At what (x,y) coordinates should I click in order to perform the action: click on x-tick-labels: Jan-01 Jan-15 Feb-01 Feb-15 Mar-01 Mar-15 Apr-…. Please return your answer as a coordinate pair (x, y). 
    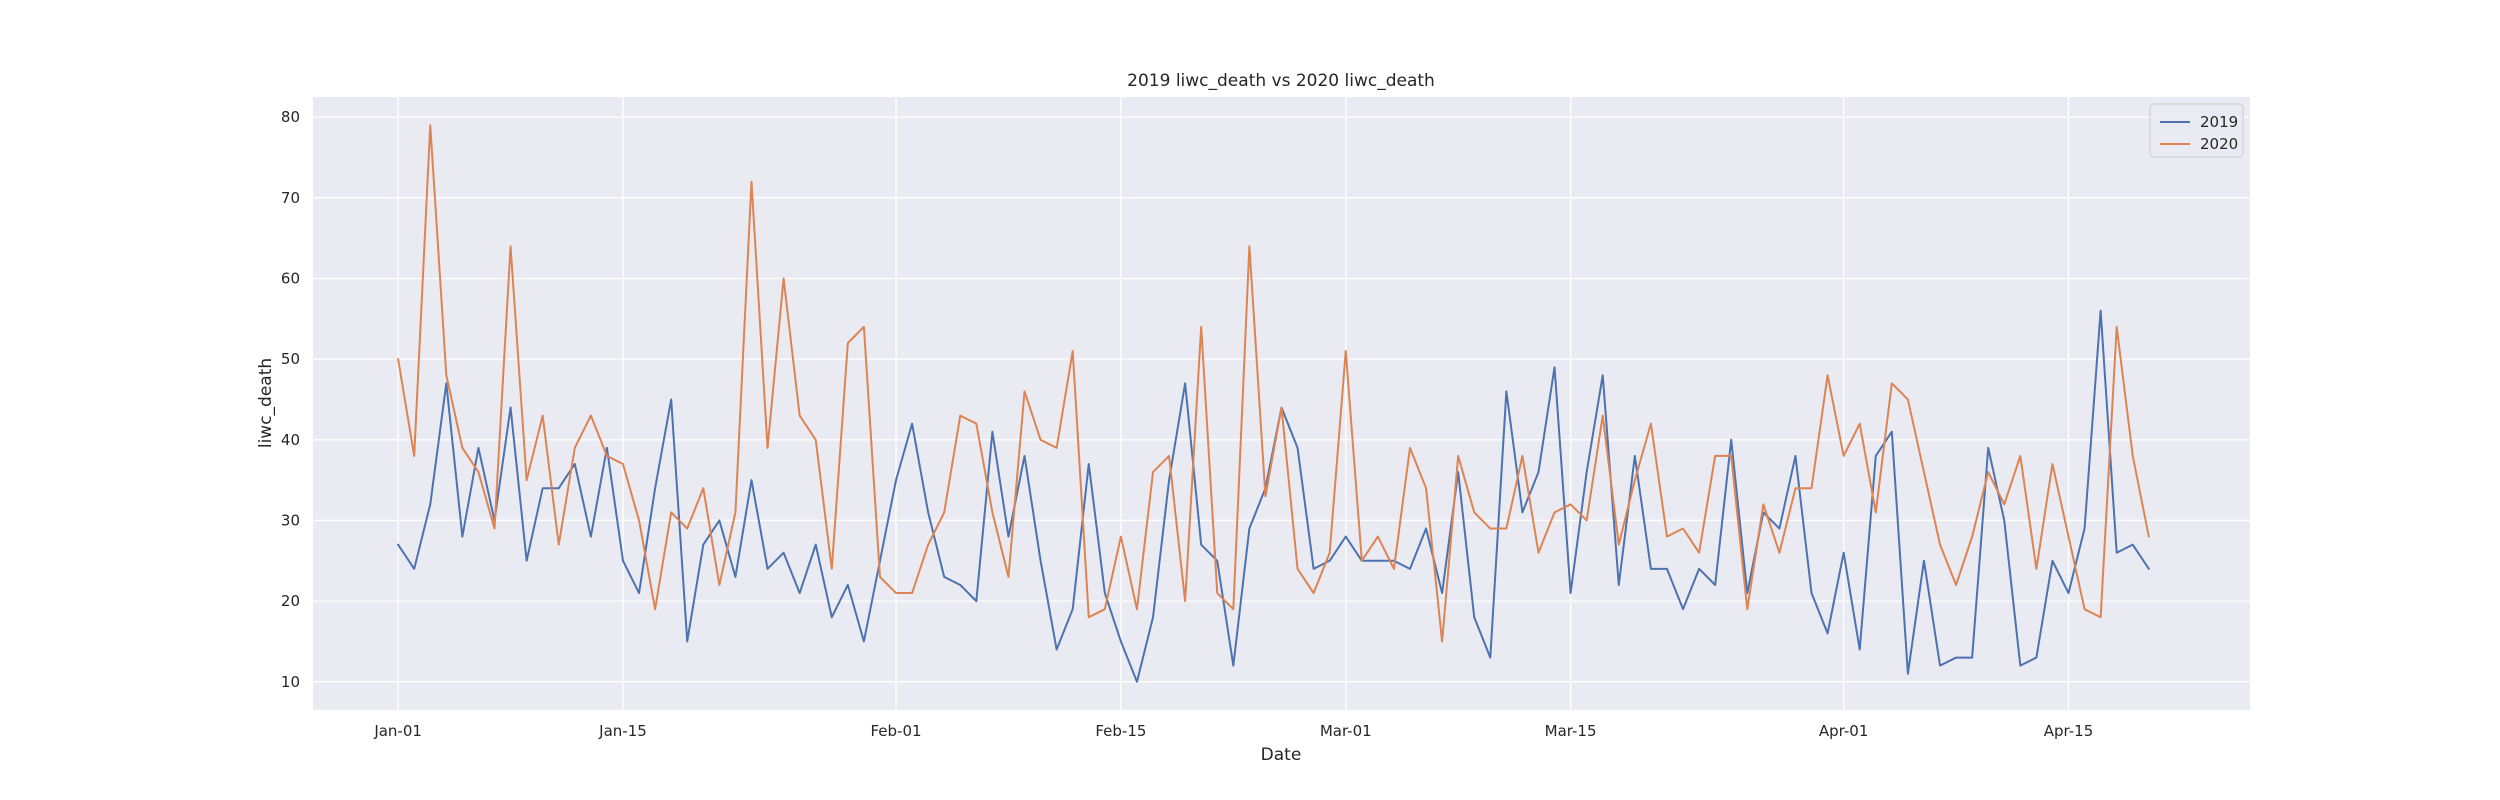
    Looking at the image, I should click on (1233, 731).